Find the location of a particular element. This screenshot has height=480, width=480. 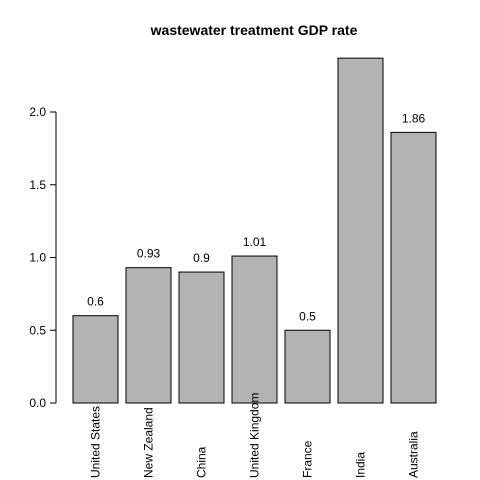

bar-data-label: 0.5 is located at coordinates (307, 316).